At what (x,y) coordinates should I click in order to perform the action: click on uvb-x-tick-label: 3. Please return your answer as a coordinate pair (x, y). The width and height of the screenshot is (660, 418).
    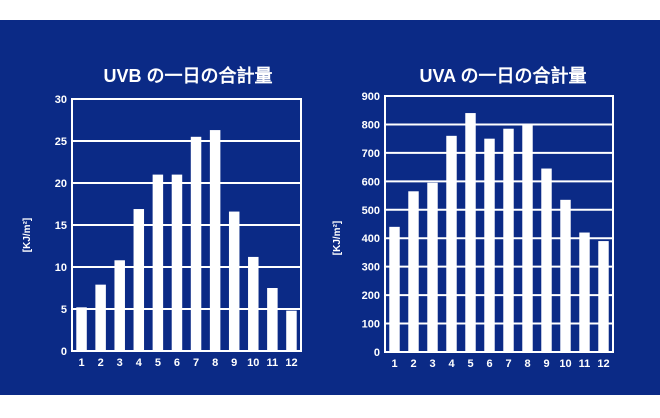
    Looking at the image, I should click on (120, 363).